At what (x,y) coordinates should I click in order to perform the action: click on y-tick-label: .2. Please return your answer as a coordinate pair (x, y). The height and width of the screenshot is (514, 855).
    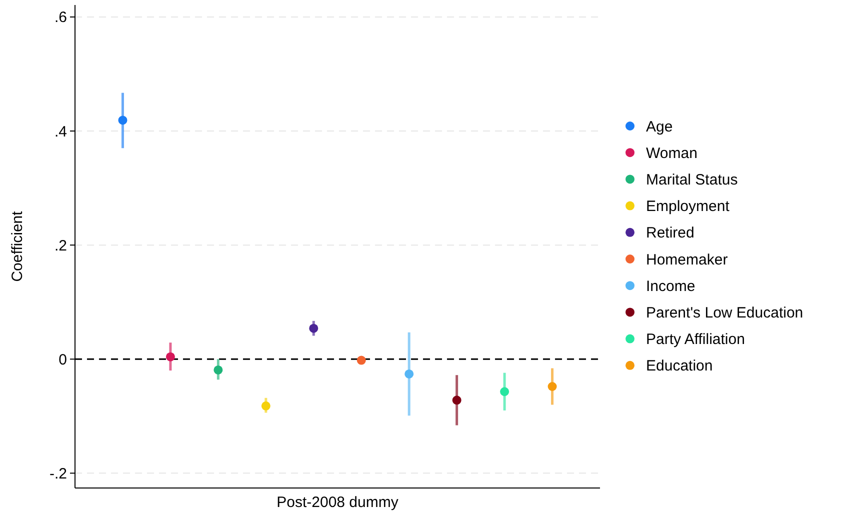
    Looking at the image, I should click on (60, 245).